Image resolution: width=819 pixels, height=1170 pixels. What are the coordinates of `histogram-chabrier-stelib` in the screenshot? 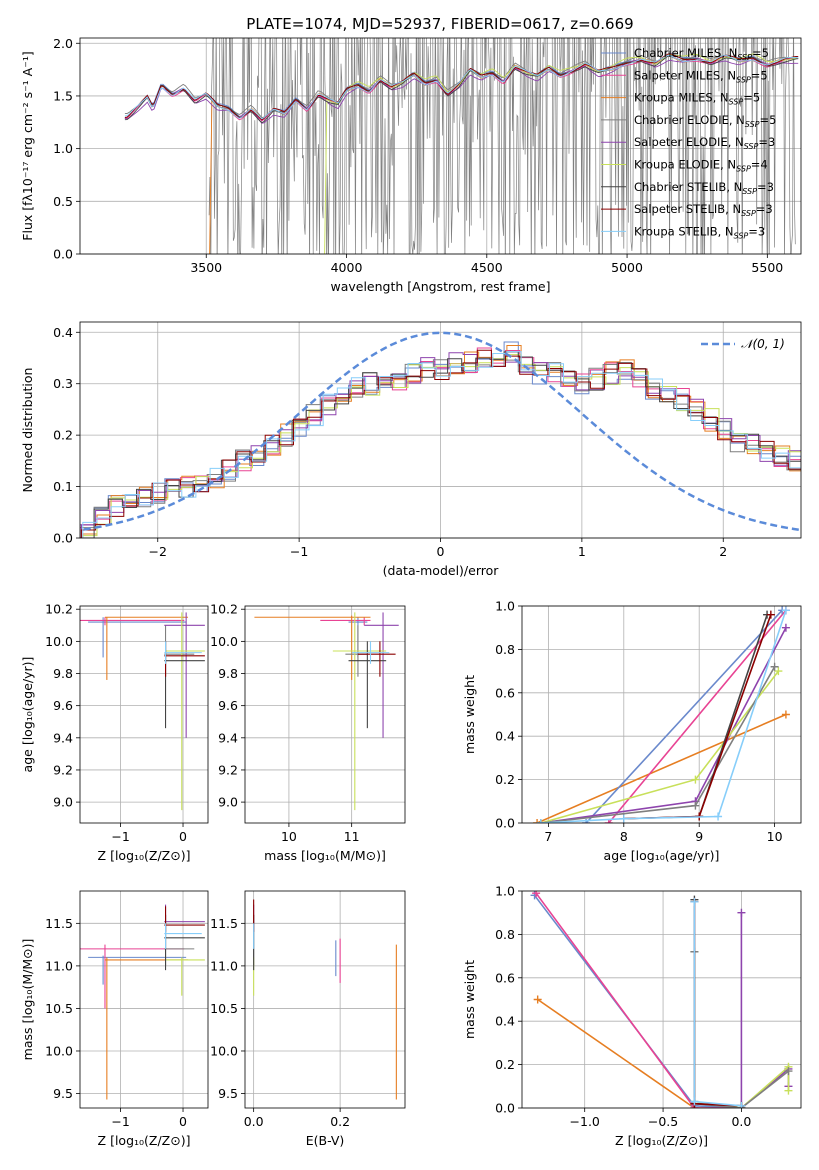 It's located at (440, 444).